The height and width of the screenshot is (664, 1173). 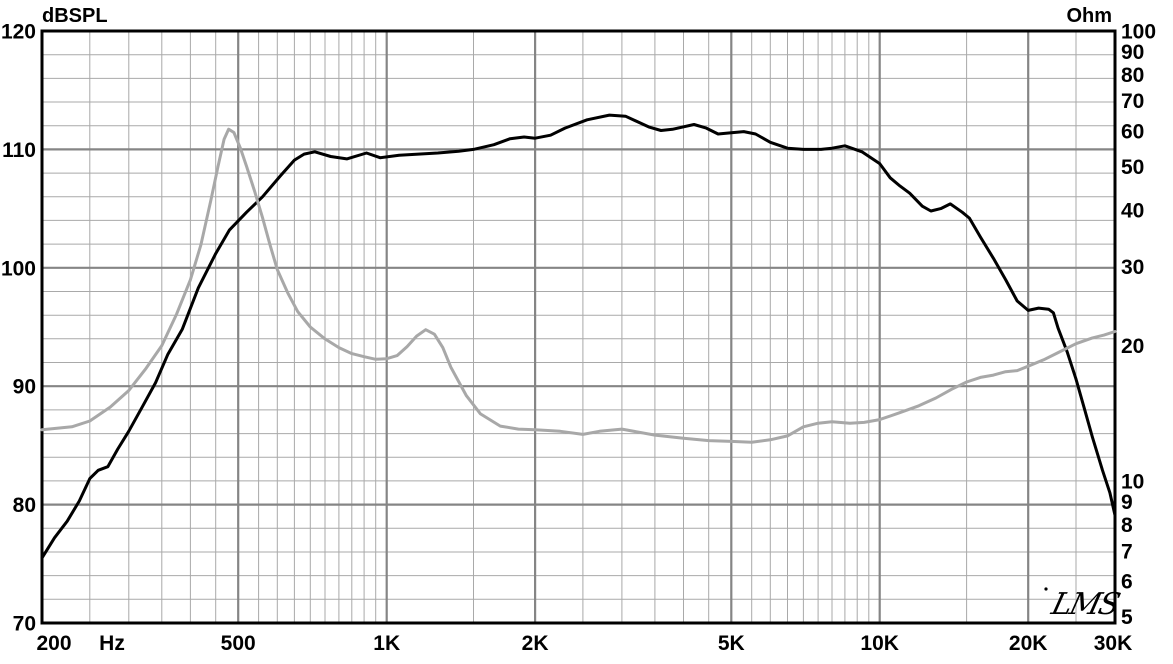 I want to click on left-axis-tick-label: 80, so click(x=24, y=505).